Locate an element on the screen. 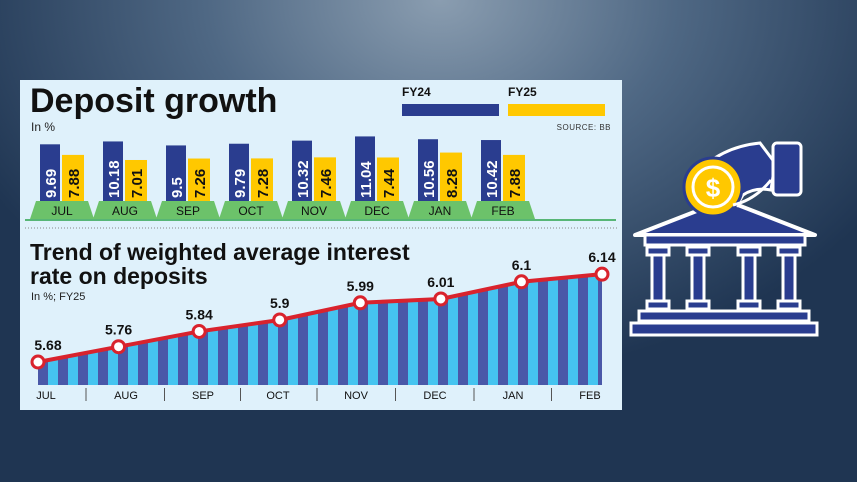 Image resolution: width=857 pixels, height=482 pixels. rate-value-label: 5.76 is located at coordinates (118, 330).